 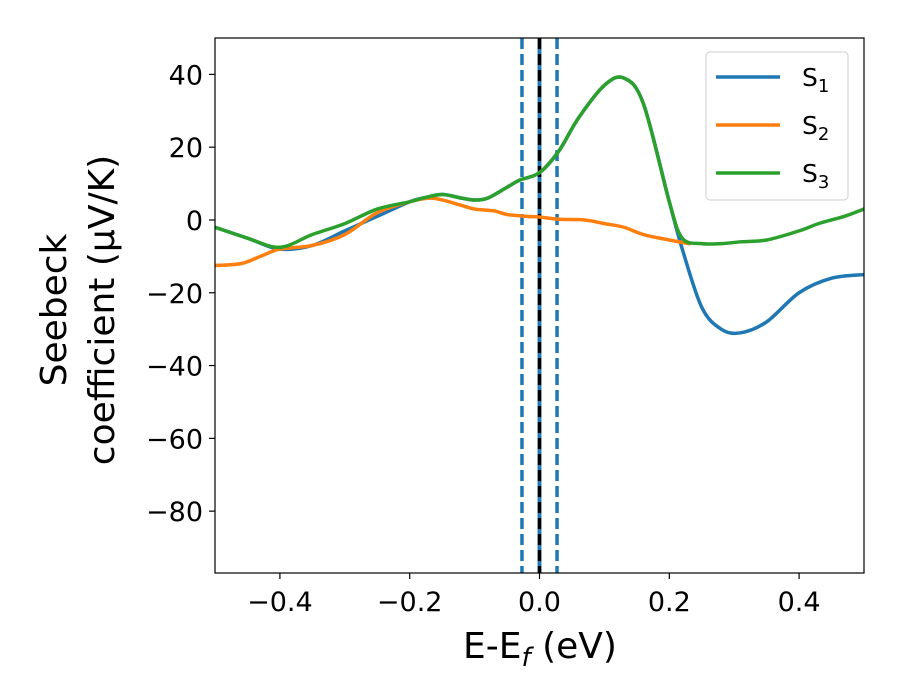 What do you see at coordinates (174, 439) in the screenshot?
I see `y-tick-label: −60` at bounding box center [174, 439].